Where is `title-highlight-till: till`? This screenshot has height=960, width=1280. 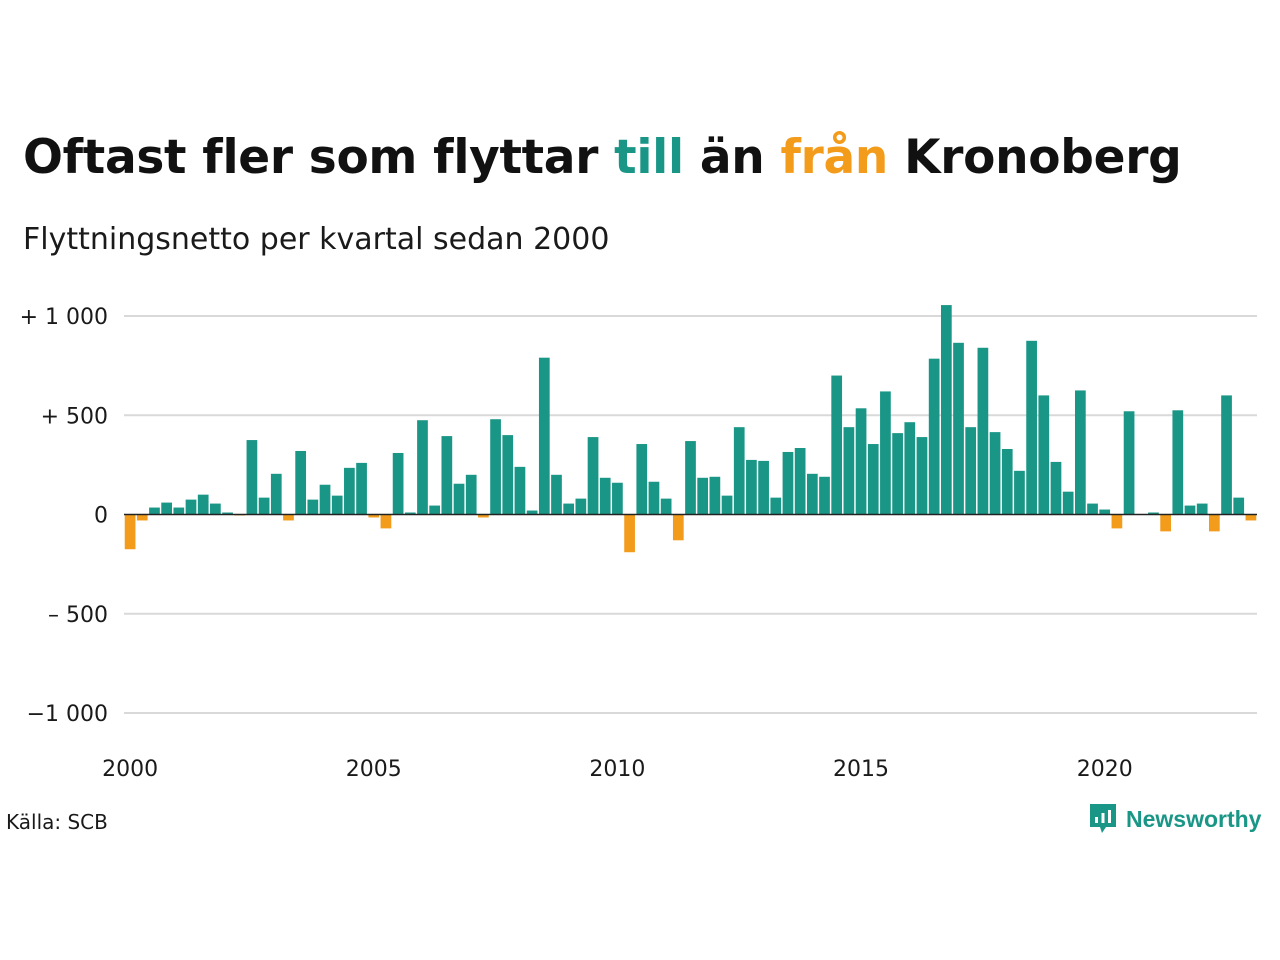
title-highlight-till: till is located at coordinates (649, 157).